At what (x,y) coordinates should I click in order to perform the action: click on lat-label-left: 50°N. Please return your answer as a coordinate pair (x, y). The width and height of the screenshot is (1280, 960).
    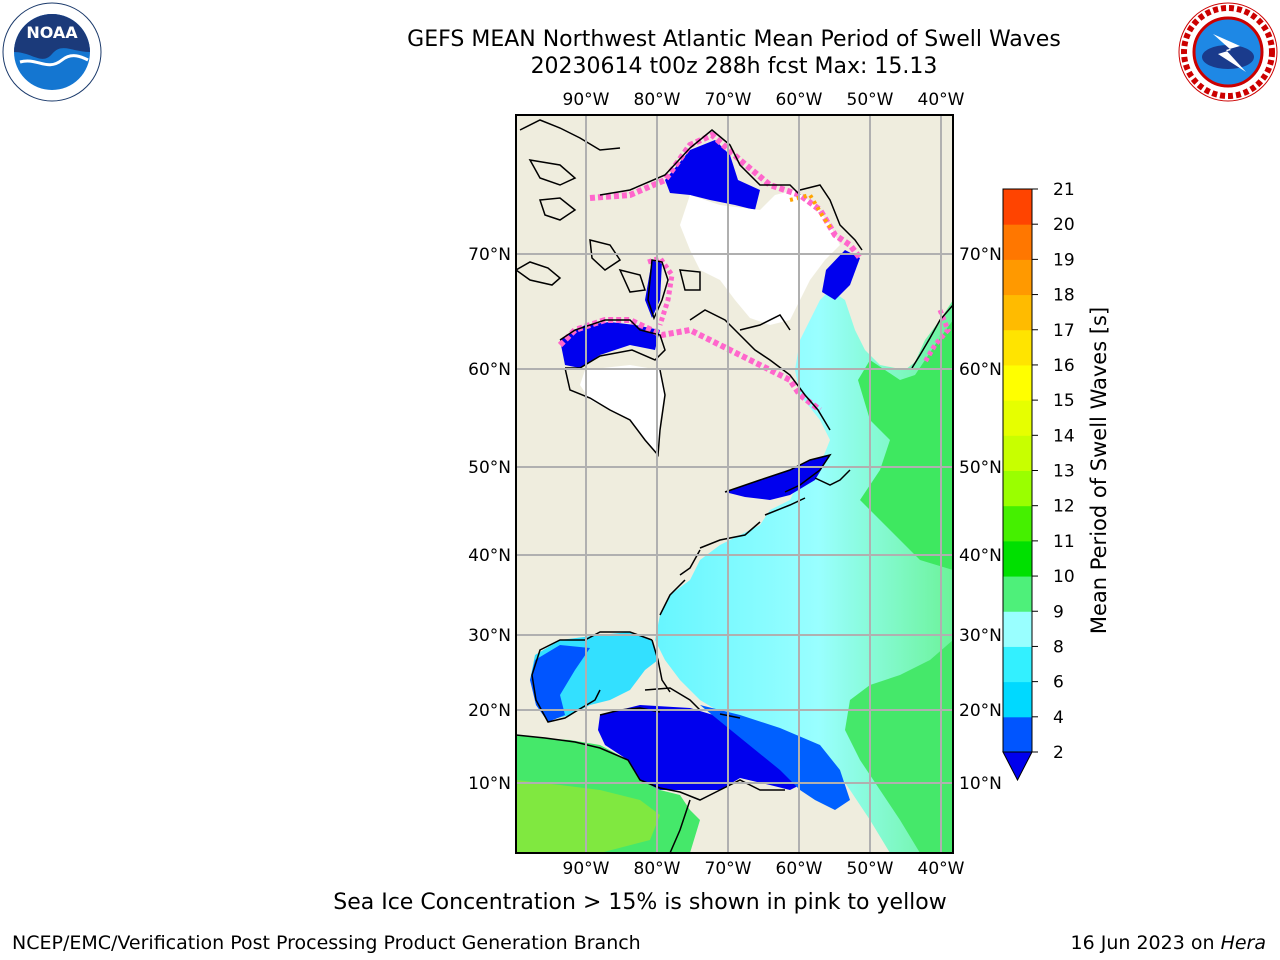
    Looking at the image, I should click on (489, 468).